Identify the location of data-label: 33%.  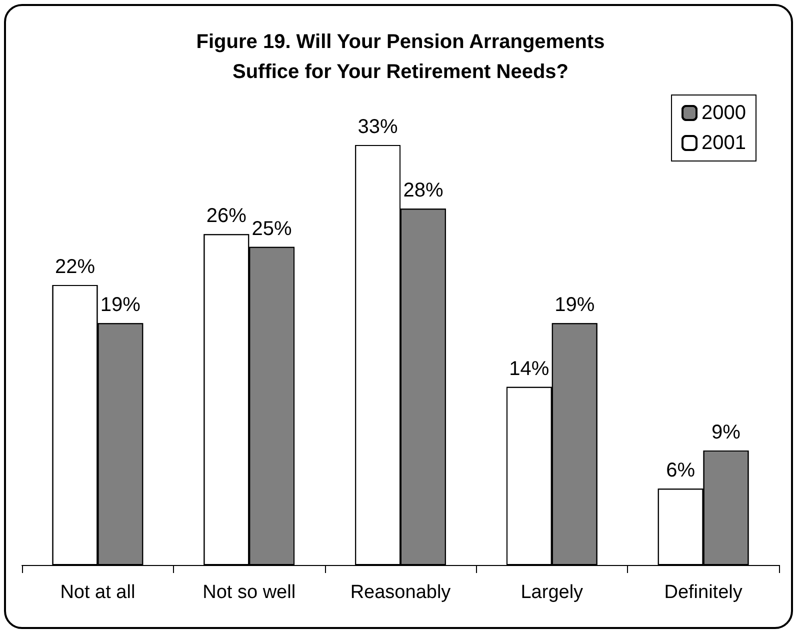
(378, 127).